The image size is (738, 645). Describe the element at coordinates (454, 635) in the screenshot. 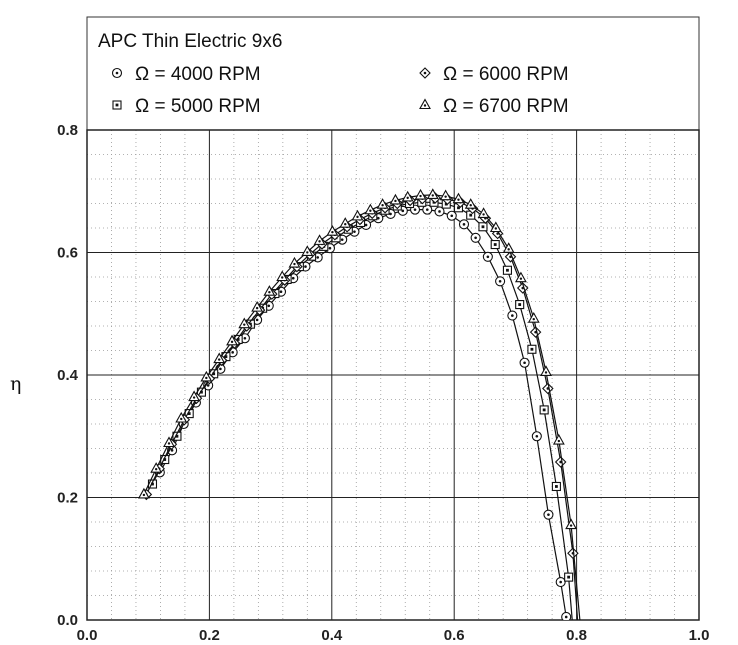

I see `x-tick-label: 0.6` at that location.